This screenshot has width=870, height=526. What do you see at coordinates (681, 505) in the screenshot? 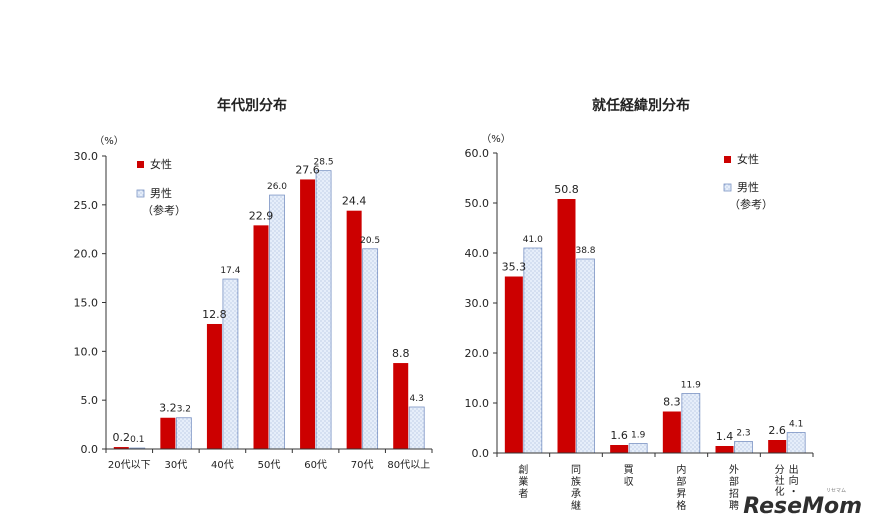
I see `svg-text: 格` at bounding box center [681, 505].